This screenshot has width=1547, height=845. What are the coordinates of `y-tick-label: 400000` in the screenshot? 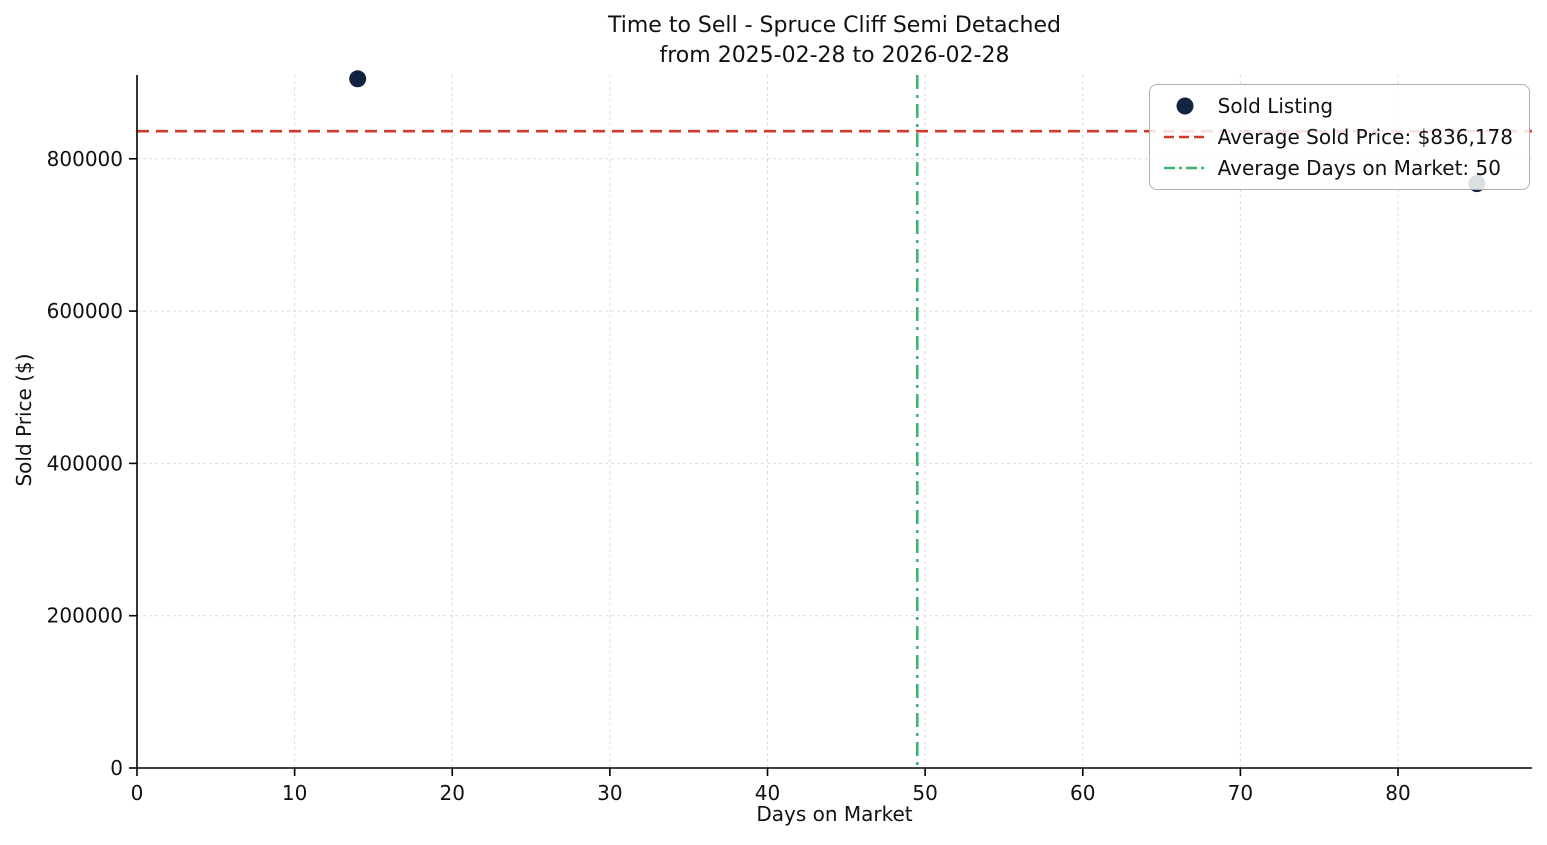 It's located at (85, 463).